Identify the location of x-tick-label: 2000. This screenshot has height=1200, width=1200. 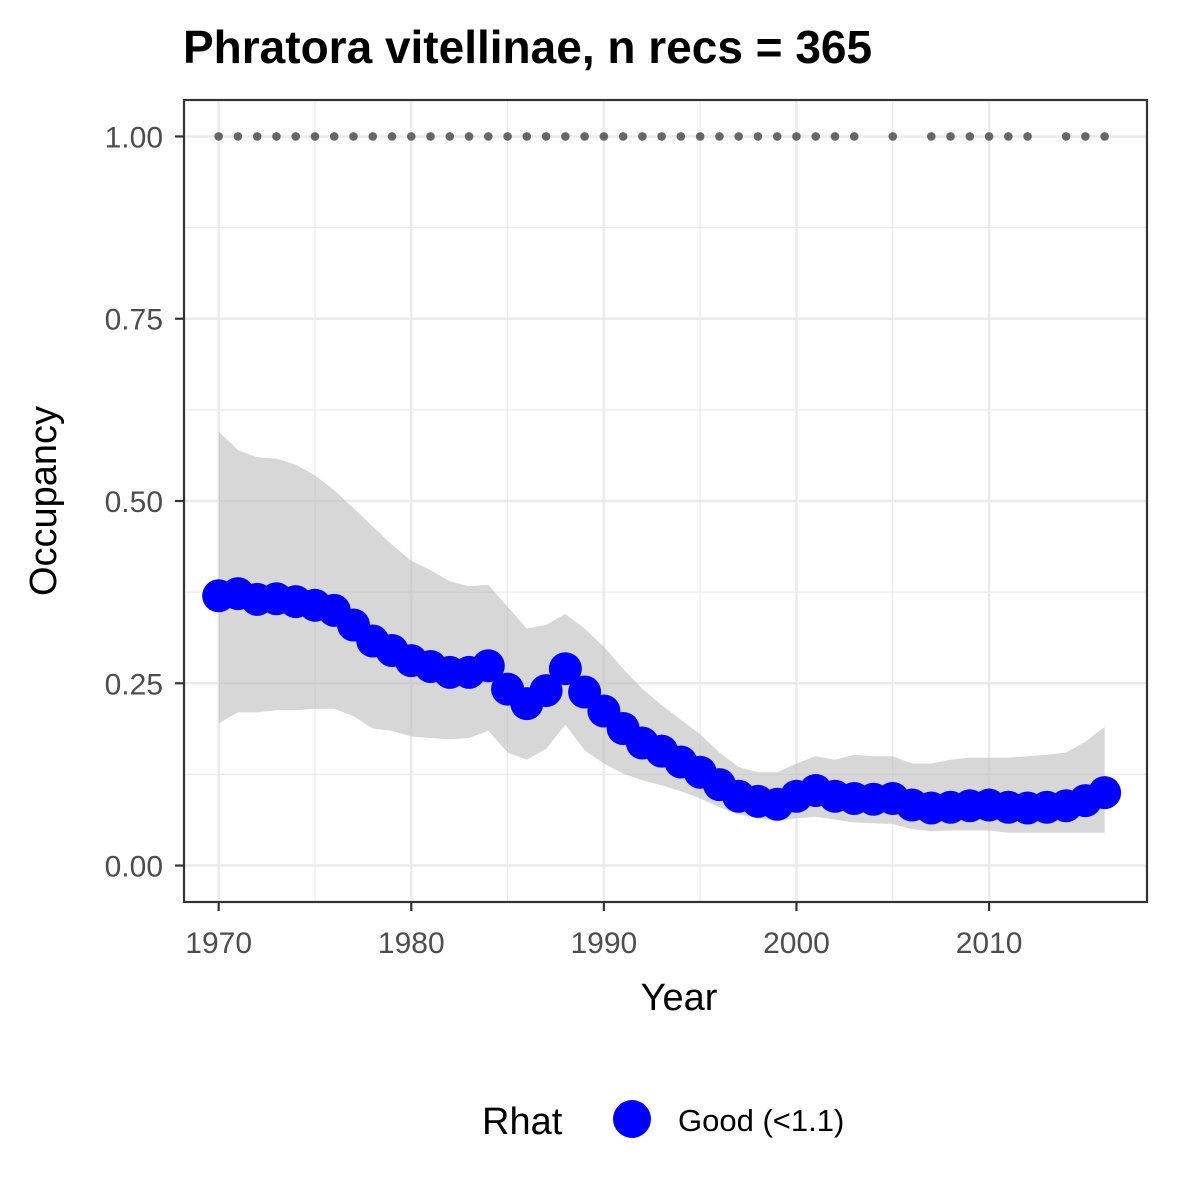
(796, 943).